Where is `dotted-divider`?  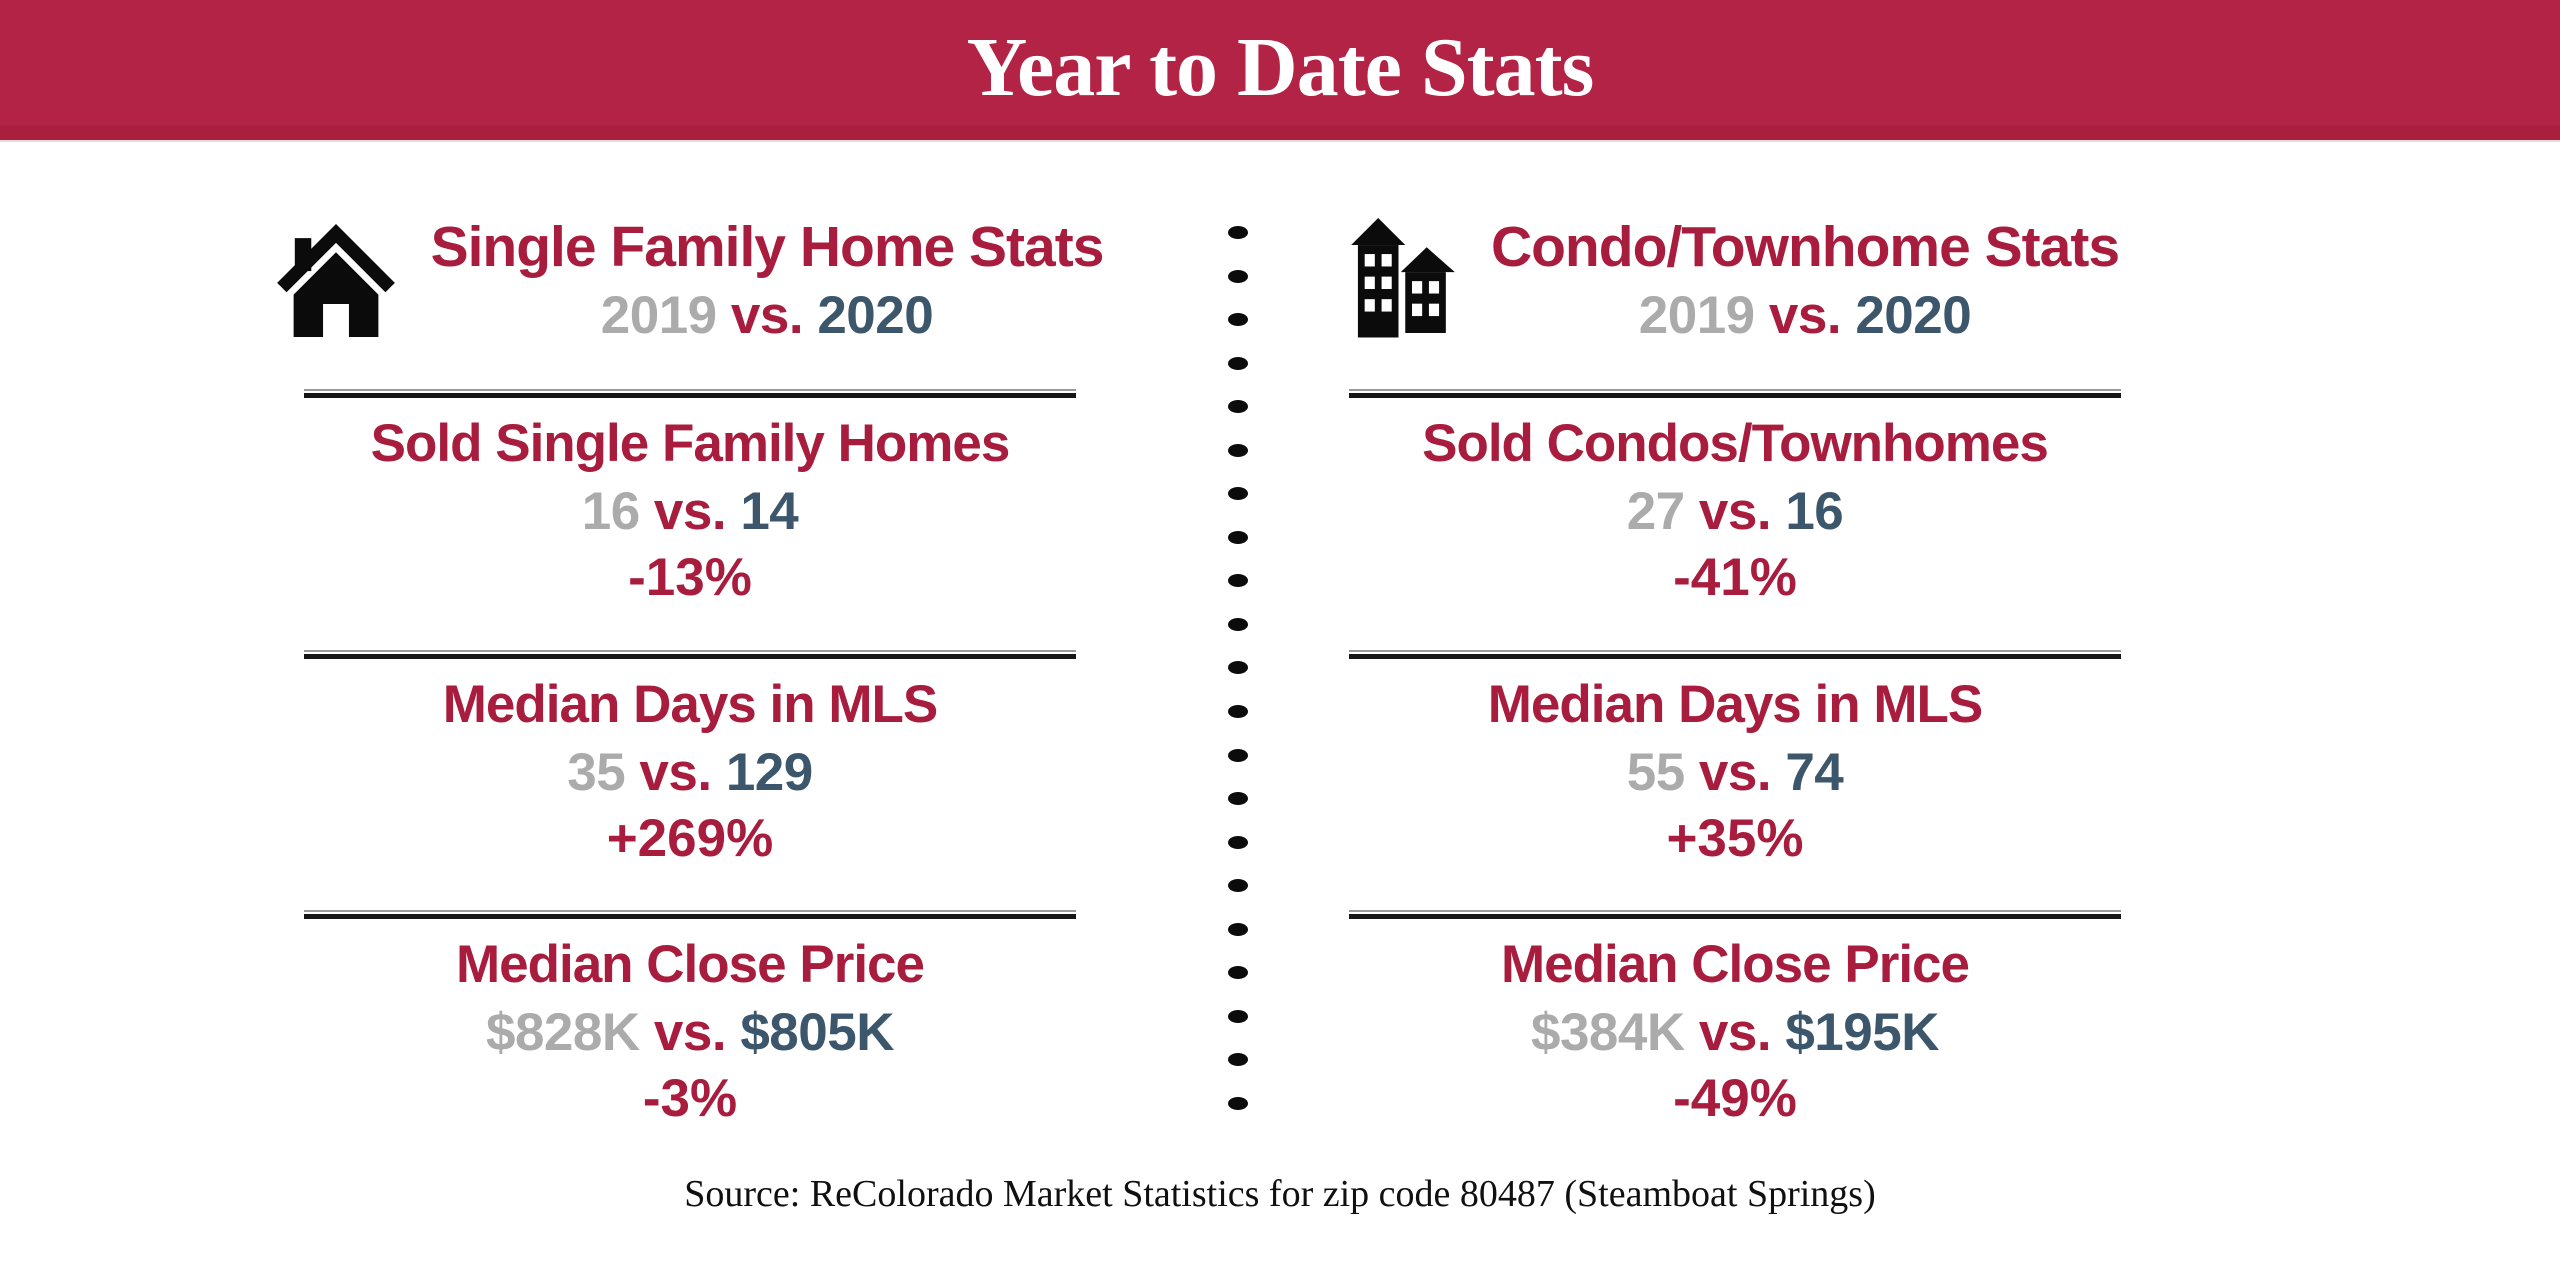
dotted-divider is located at coordinates (1238, 668).